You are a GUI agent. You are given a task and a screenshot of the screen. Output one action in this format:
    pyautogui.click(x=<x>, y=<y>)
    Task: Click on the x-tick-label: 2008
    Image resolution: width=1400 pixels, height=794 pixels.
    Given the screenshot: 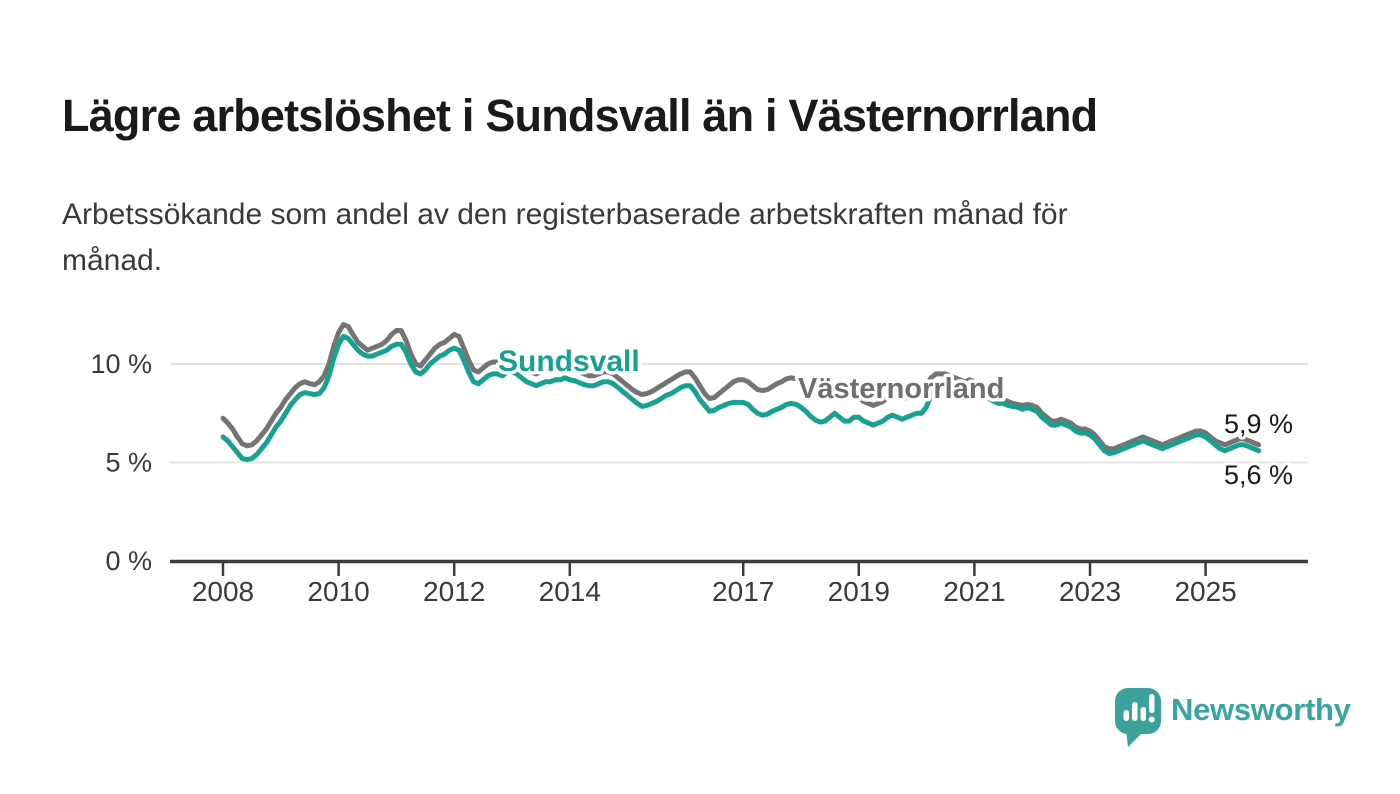 What is the action you would take?
    pyautogui.click(x=223, y=591)
    